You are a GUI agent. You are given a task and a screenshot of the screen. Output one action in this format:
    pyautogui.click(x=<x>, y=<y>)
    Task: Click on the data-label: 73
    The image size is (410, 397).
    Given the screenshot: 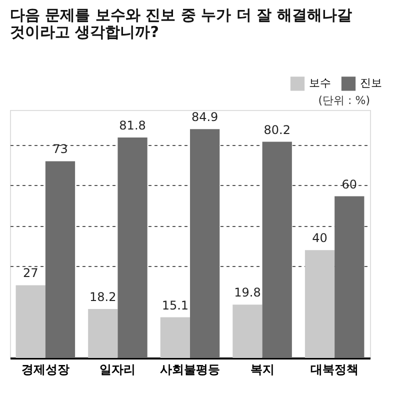 What is the action you would take?
    pyautogui.click(x=60, y=149)
    